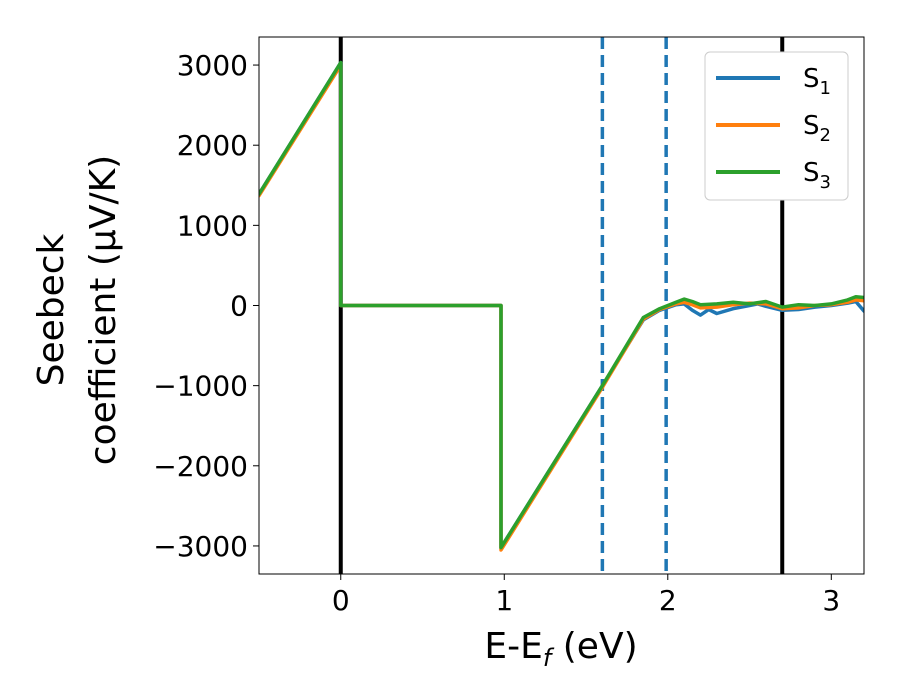  Describe the element at coordinates (200, 386) in the screenshot. I see `y-tick-label: −1000` at that location.